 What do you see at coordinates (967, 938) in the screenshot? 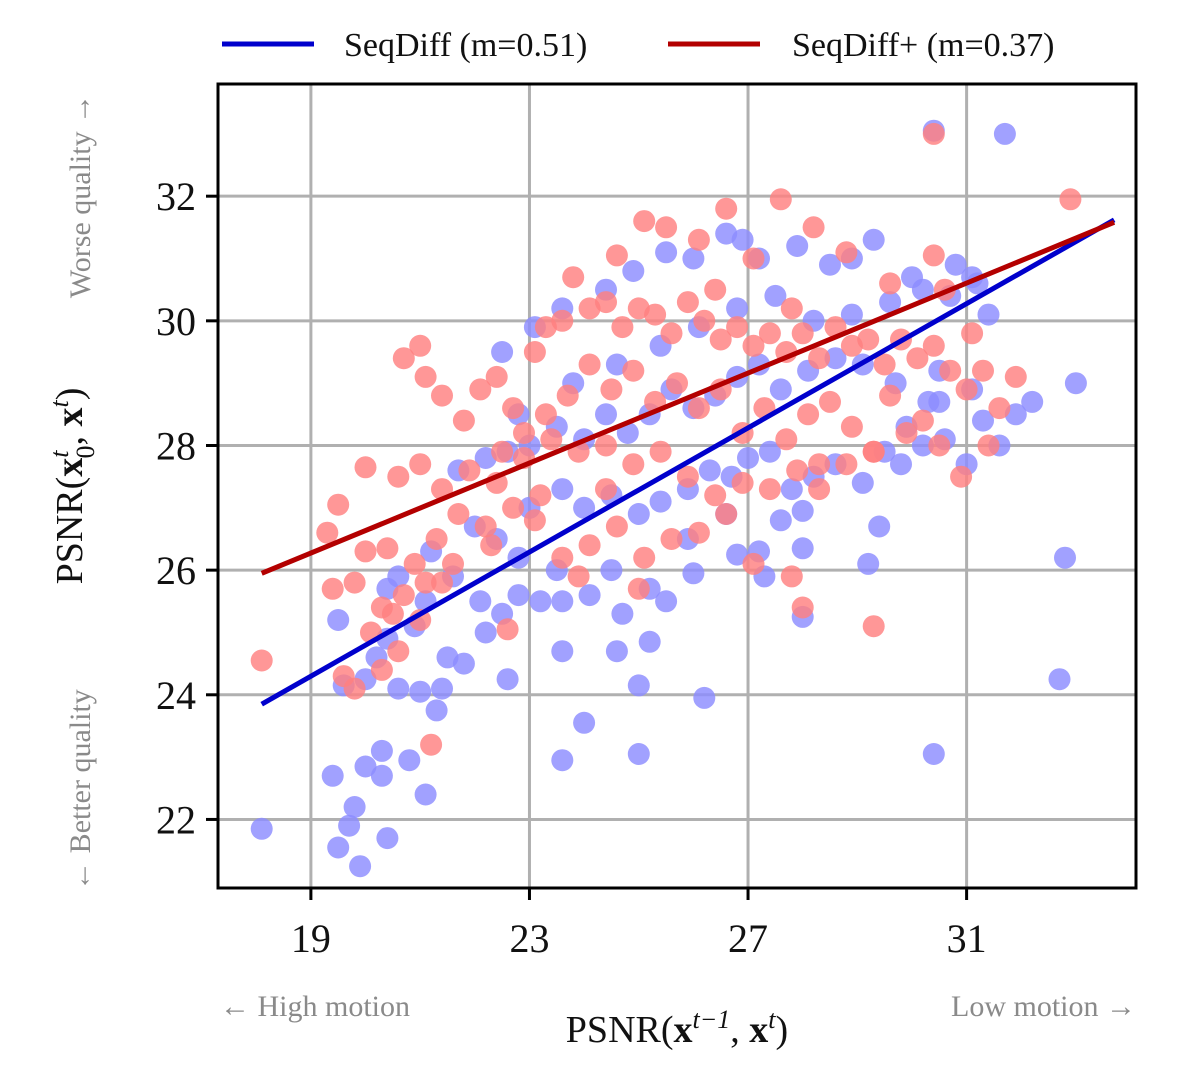
I see `x-tick-label: 31` at bounding box center [967, 938].